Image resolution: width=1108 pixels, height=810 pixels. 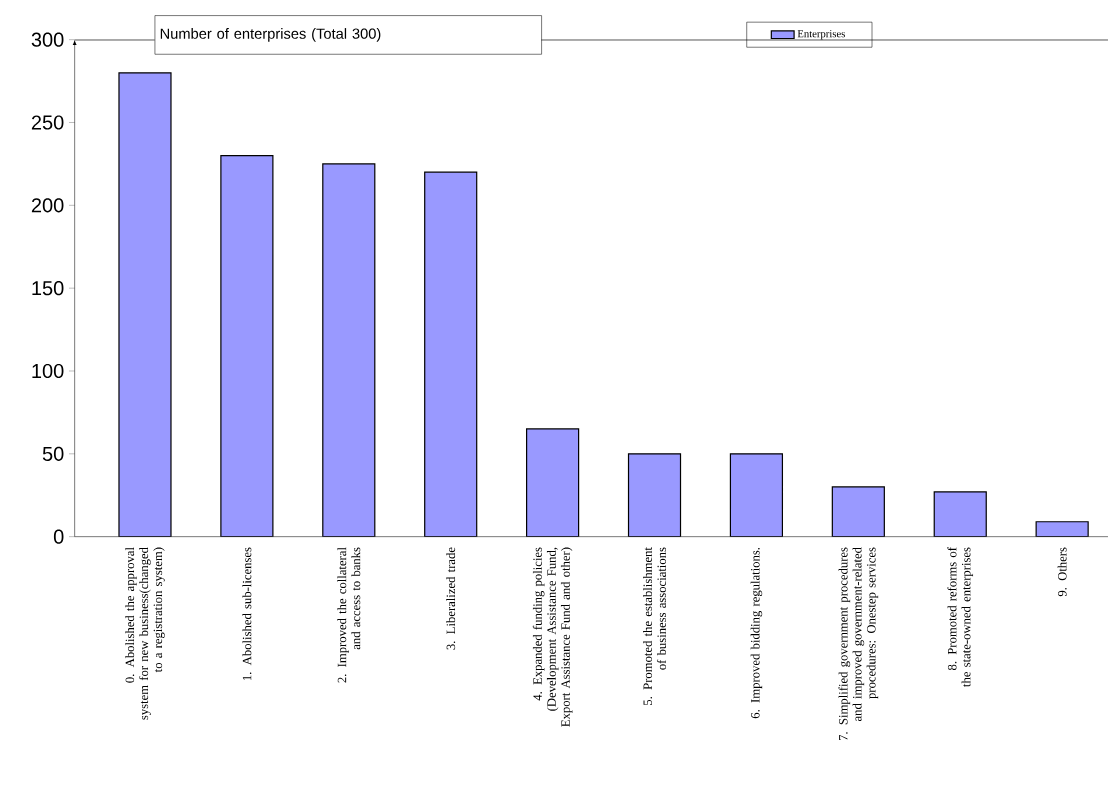 What do you see at coordinates (48, 371) in the screenshot?
I see `y-tick-label: 100` at bounding box center [48, 371].